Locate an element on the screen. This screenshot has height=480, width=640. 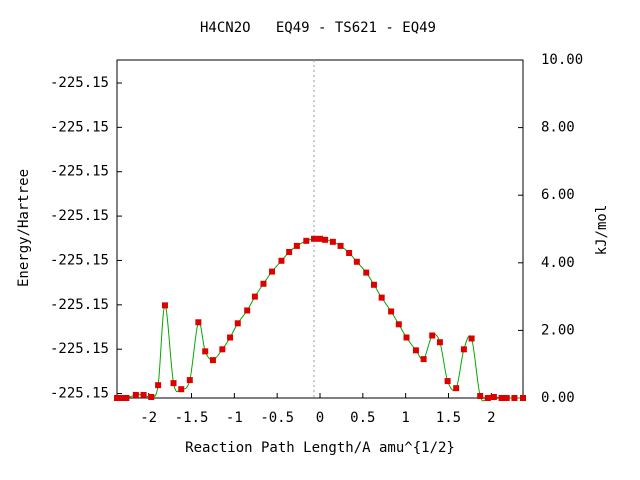
x-tick-label: 2 is located at coordinates (491, 418).